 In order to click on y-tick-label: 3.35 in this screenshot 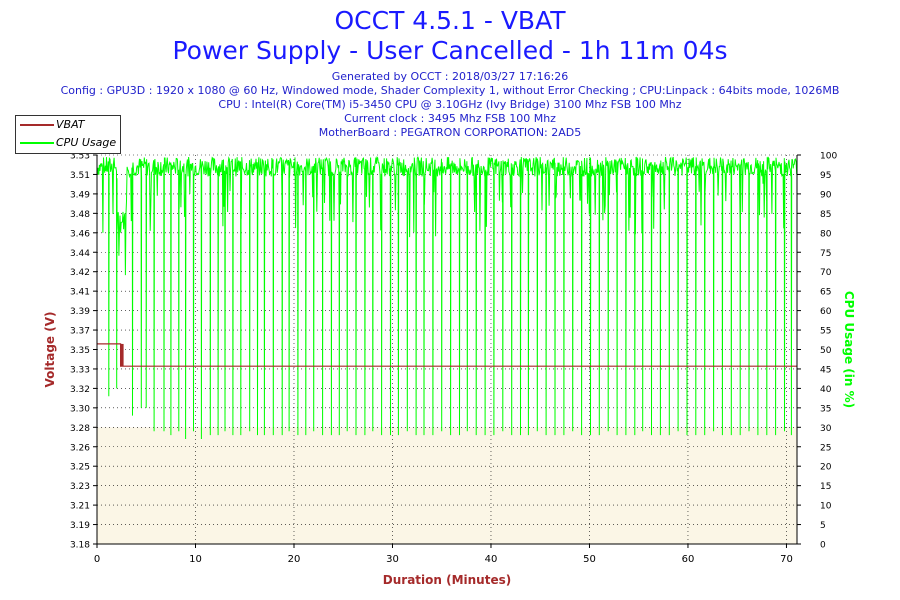, I will do `click(80, 351)`.